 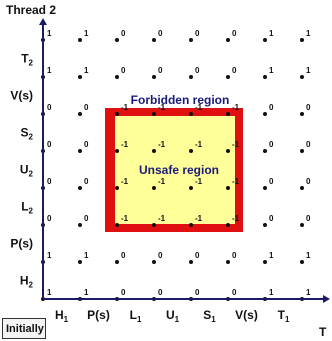 What do you see at coordinates (284, 316) in the screenshot?
I see `thread1-instruction-label: T1` at bounding box center [284, 316].